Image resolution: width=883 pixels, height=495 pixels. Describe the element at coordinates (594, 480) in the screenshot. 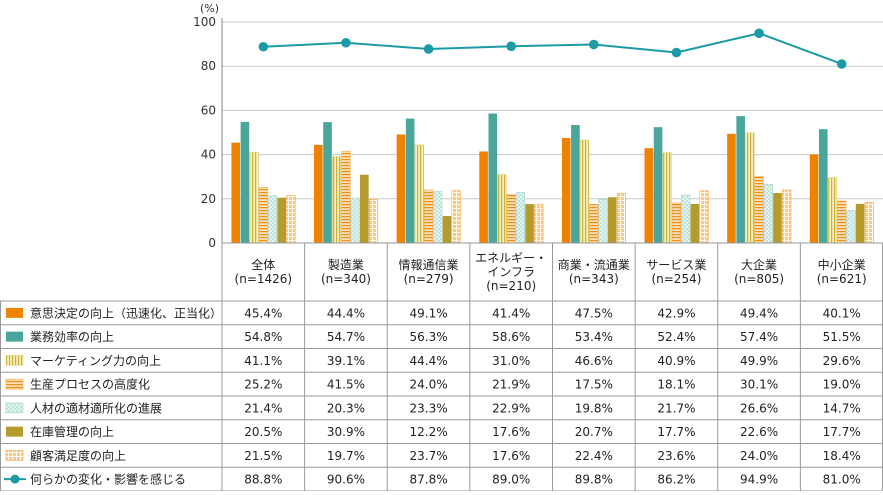

I see `table-cell-8-5: 89.8%` at that location.